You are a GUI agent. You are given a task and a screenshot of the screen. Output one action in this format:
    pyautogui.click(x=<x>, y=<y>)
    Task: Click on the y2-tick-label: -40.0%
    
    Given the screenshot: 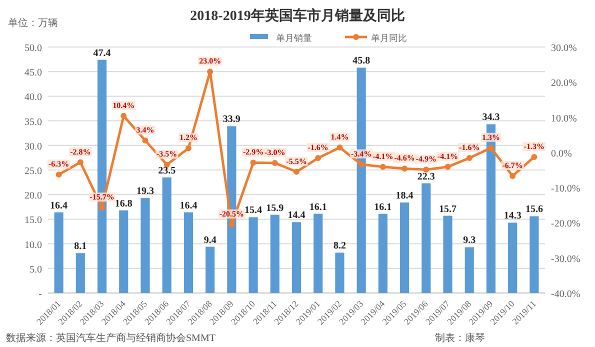 What is the action you would take?
    pyautogui.click(x=565, y=294)
    